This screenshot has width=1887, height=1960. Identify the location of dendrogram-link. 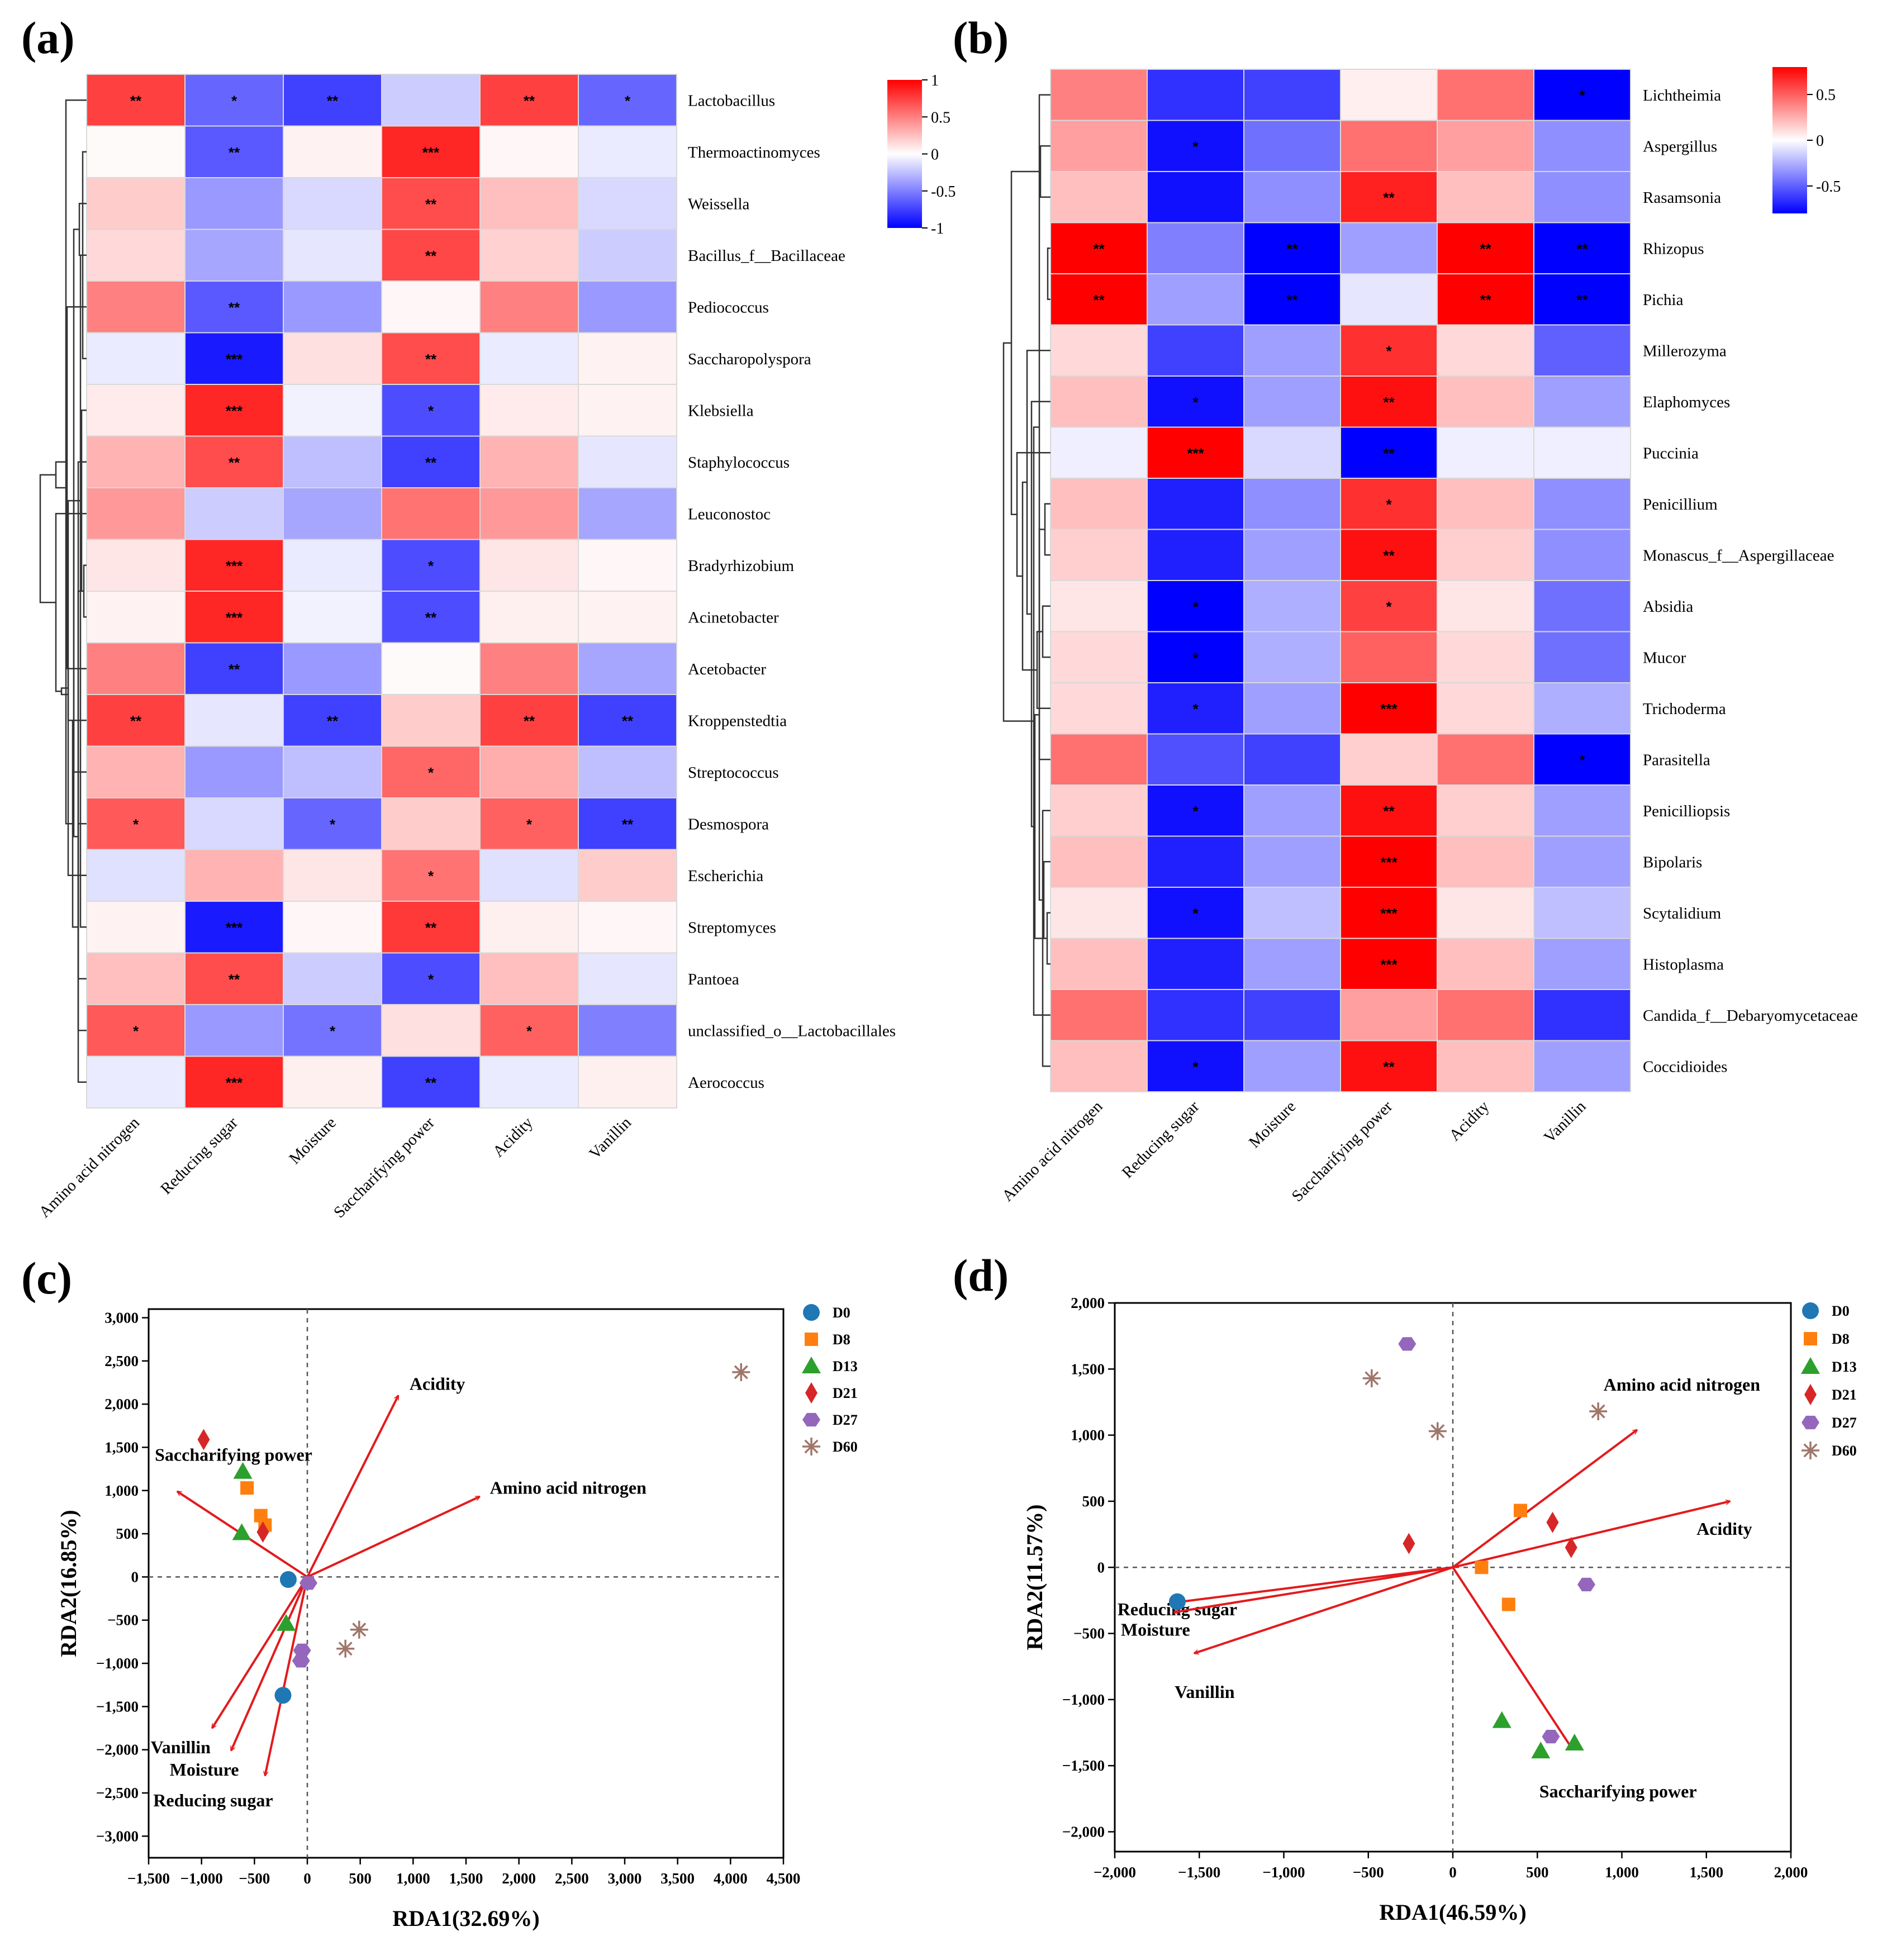
(1049, 274).